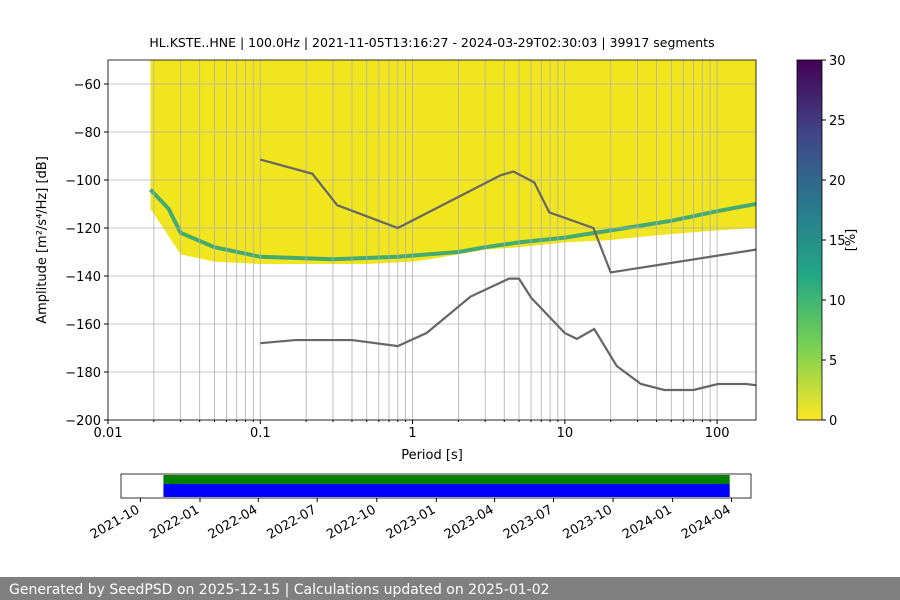  What do you see at coordinates (851, 240) in the screenshot?
I see `colorbar-label: [%]` at bounding box center [851, 240].